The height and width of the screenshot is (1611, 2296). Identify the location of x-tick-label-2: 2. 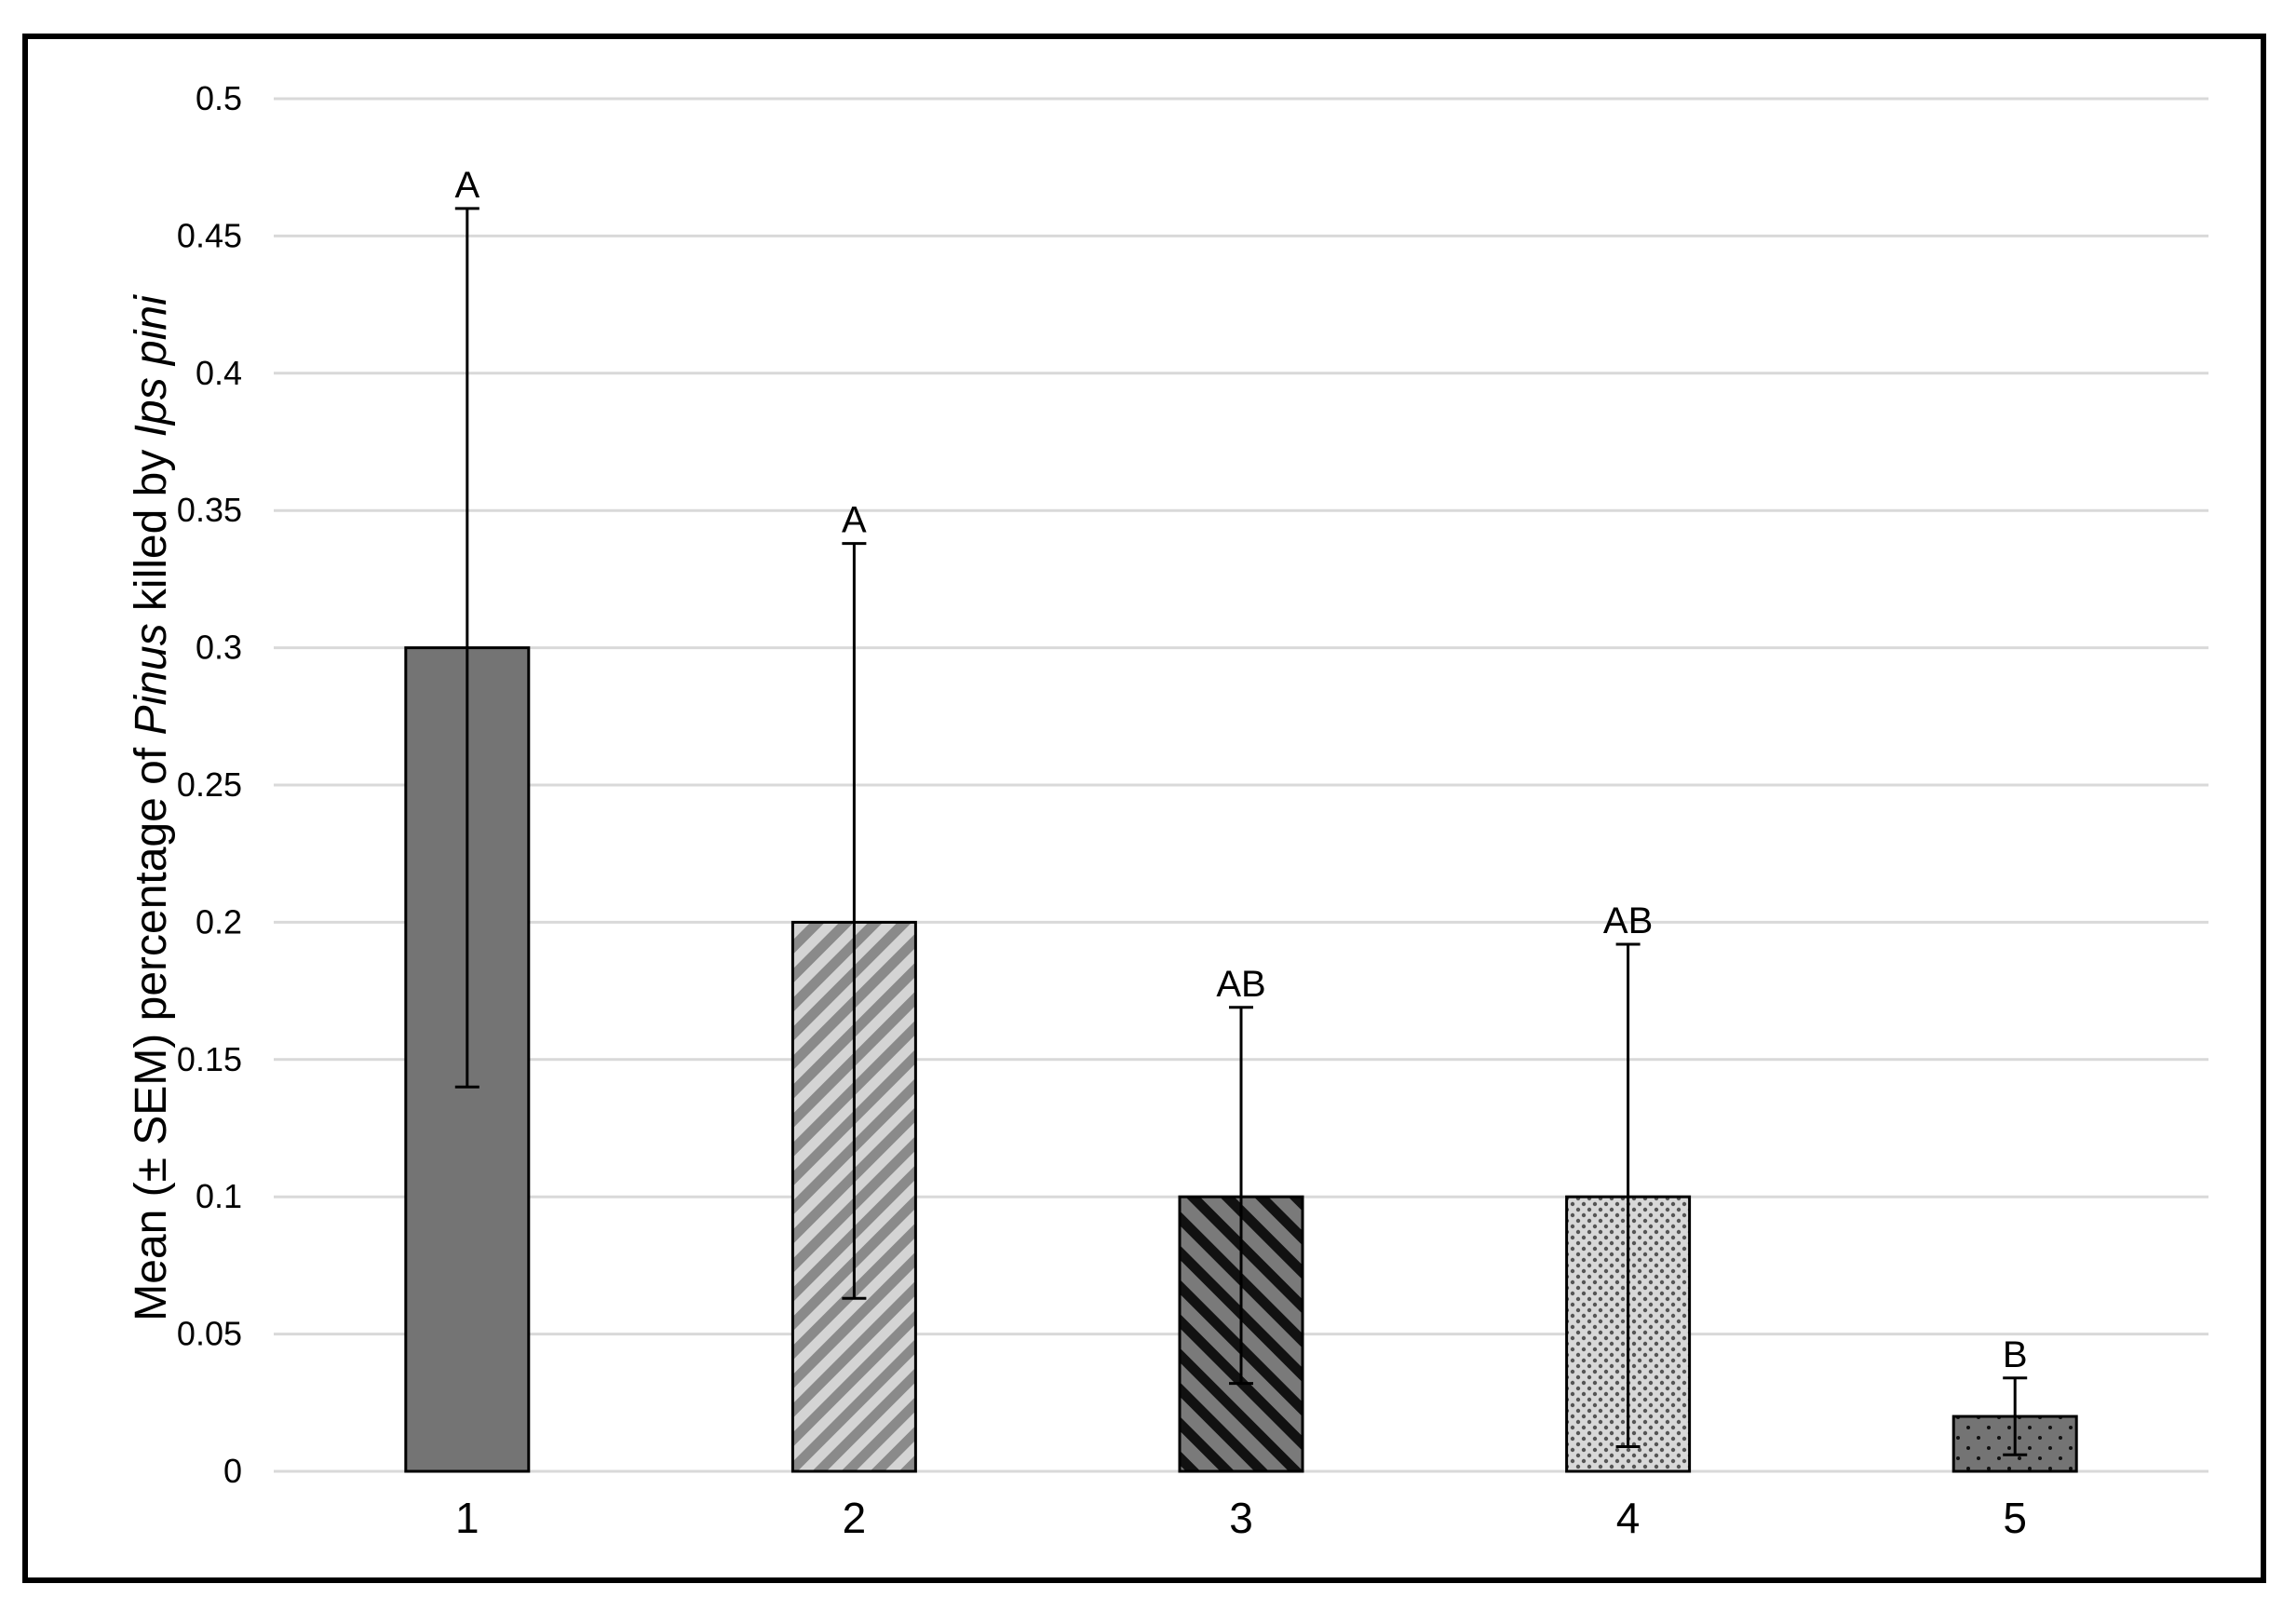
(855, 1518).